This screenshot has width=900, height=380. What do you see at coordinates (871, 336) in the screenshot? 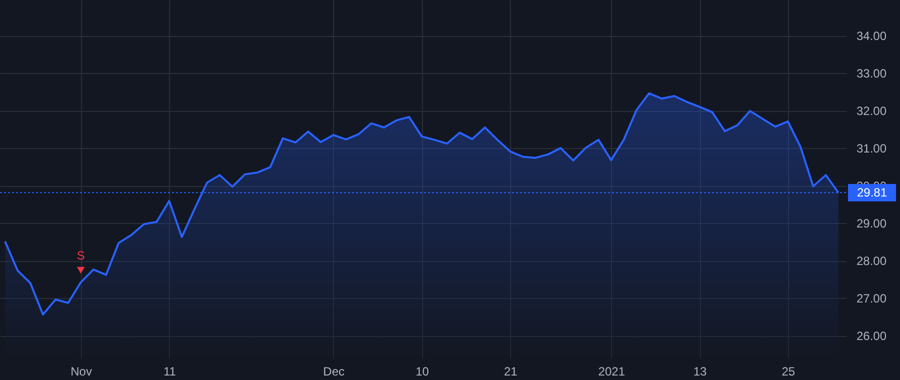
I see `y-tick-label: 26.00` at bounding box center [871, 336].